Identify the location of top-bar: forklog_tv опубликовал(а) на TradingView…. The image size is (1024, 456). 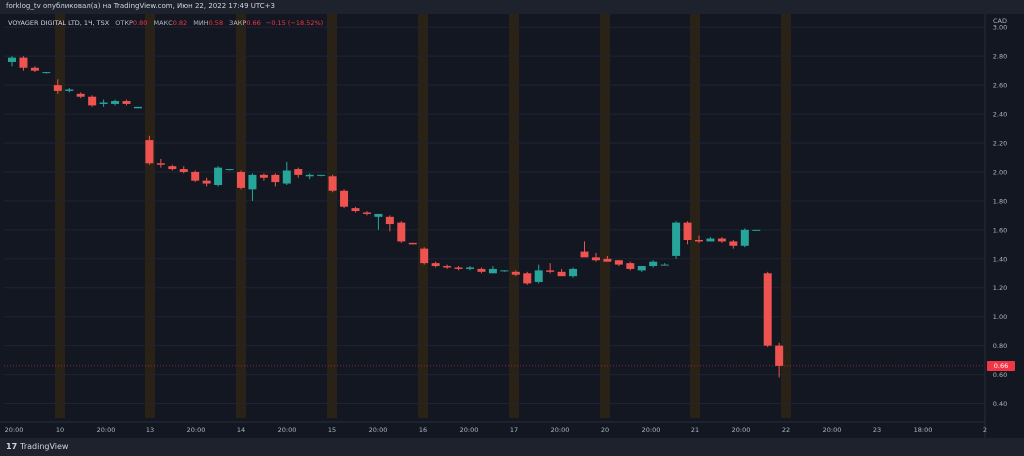
(512, 7).